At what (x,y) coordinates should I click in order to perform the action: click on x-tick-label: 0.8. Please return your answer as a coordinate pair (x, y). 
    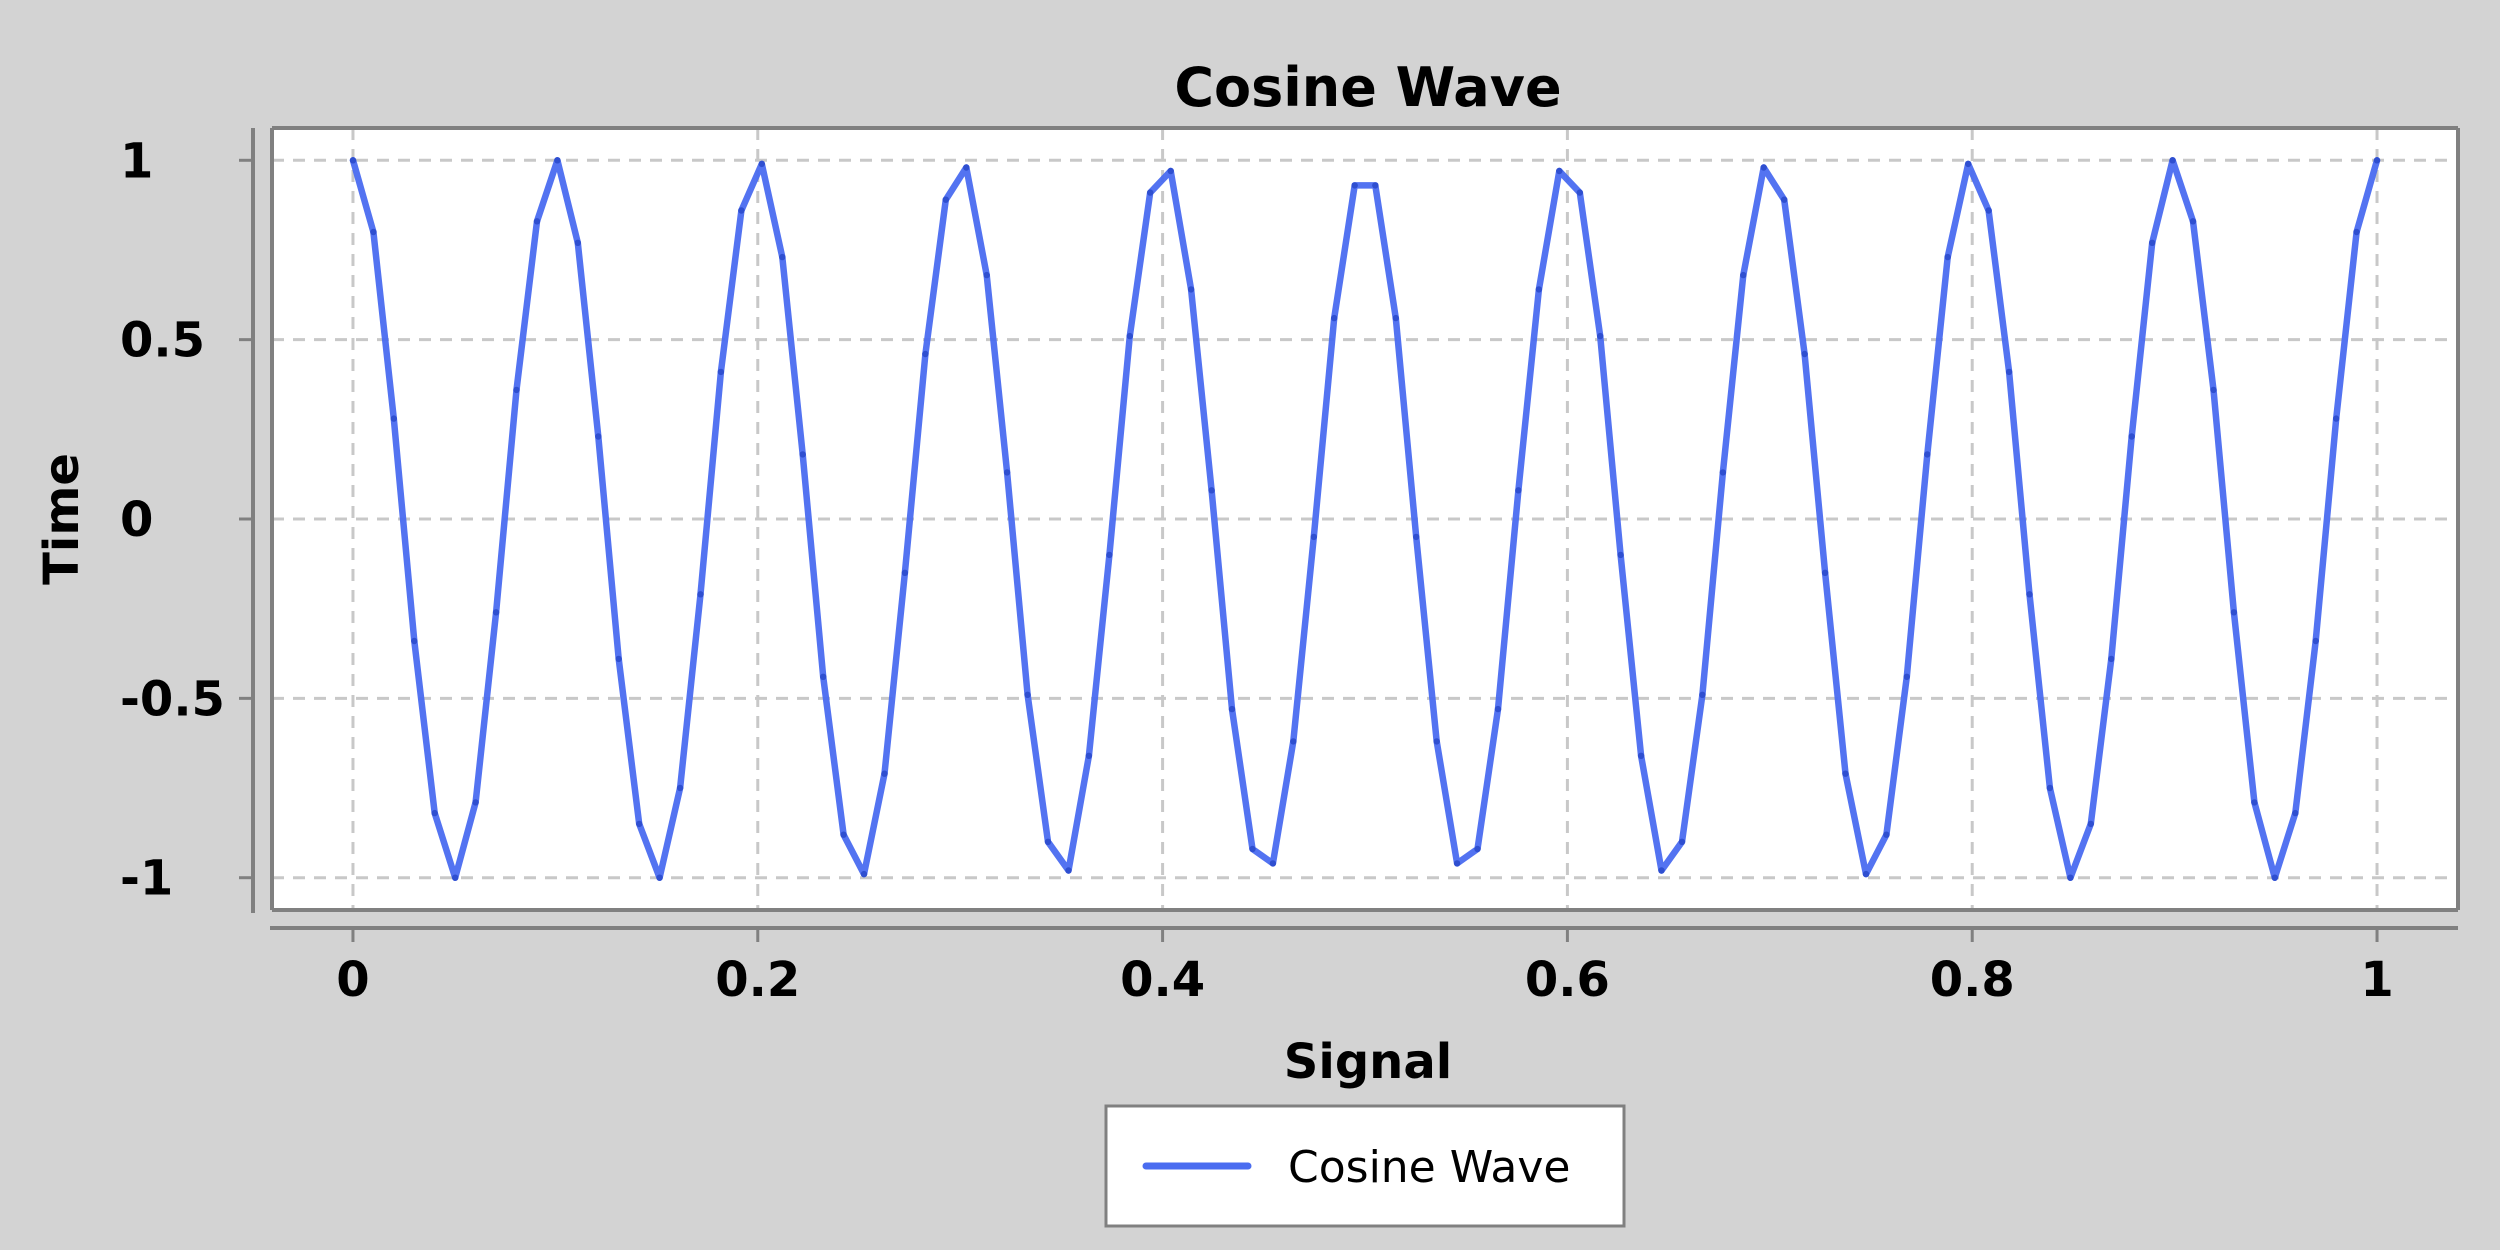
    Looking at the image, I should click on (1972, 980).